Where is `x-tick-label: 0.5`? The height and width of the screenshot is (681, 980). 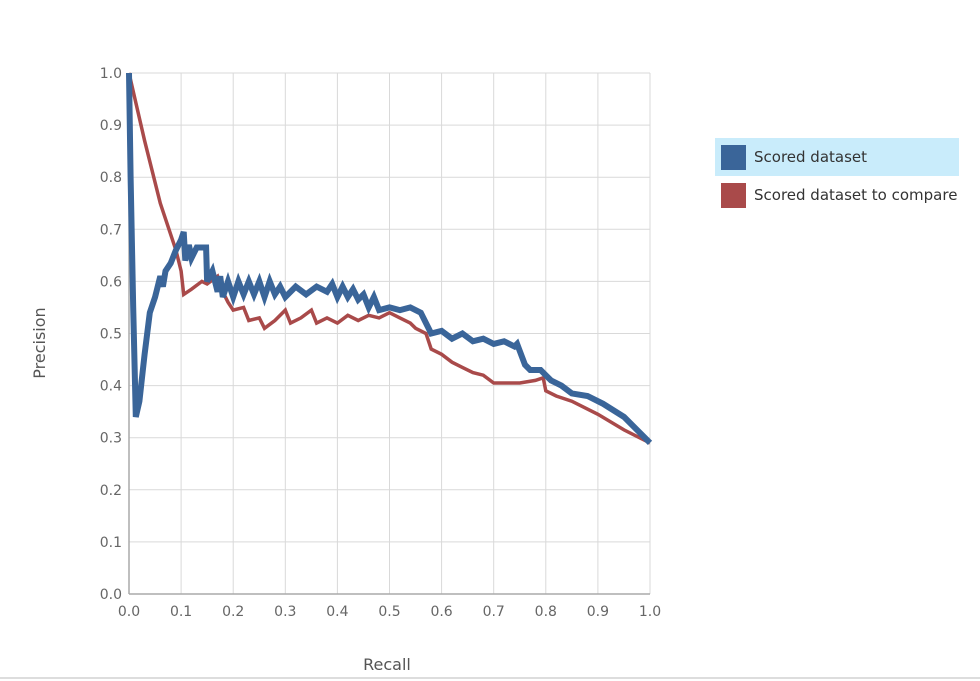
x-tick-label: 0.5 is located at coordinates (389, 612).